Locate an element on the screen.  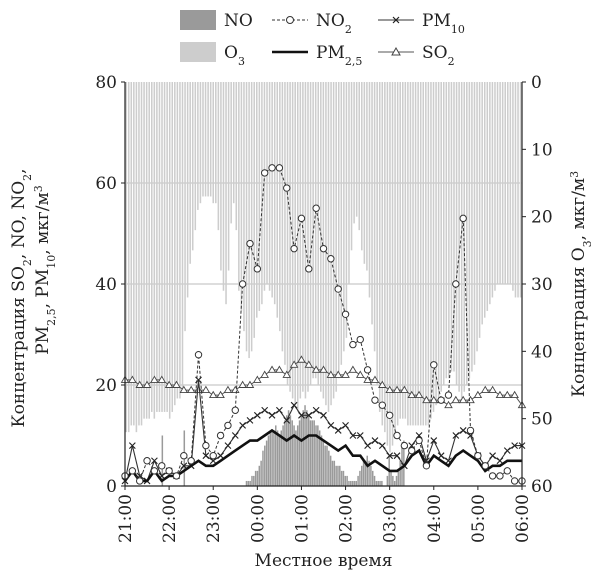
left-tick-label: 60 is located at coordinates (106, 184).